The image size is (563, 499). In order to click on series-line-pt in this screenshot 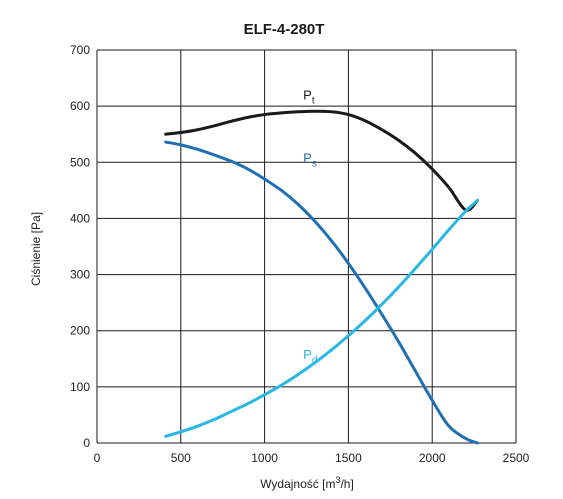, I will do `click(321, 160)`.